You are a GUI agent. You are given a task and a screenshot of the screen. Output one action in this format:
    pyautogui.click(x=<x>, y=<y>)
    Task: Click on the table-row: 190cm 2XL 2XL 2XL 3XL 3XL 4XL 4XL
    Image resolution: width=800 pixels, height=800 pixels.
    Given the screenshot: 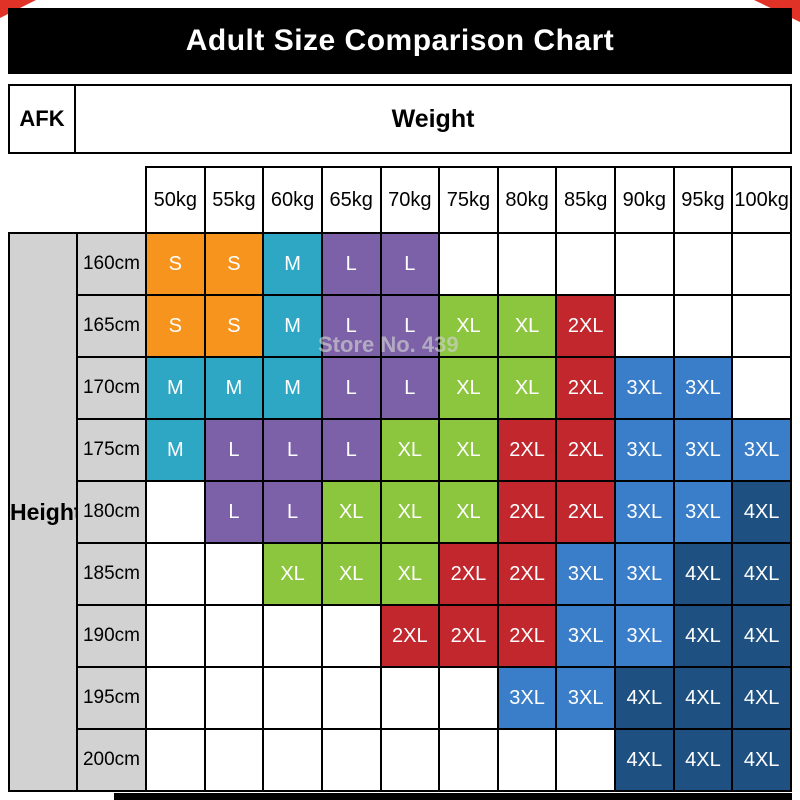 What is the action you would take?
    pyautogui.click(x=400, y=636)
    